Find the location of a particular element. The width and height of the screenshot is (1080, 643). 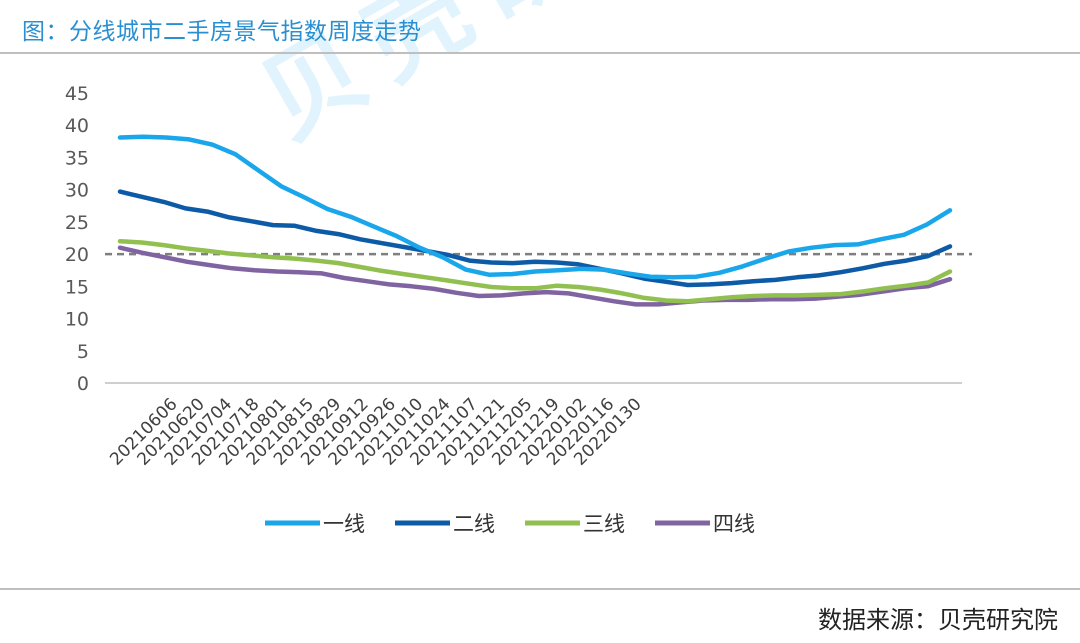

y-tick-label: 20 is located at coordinates (77, 255).